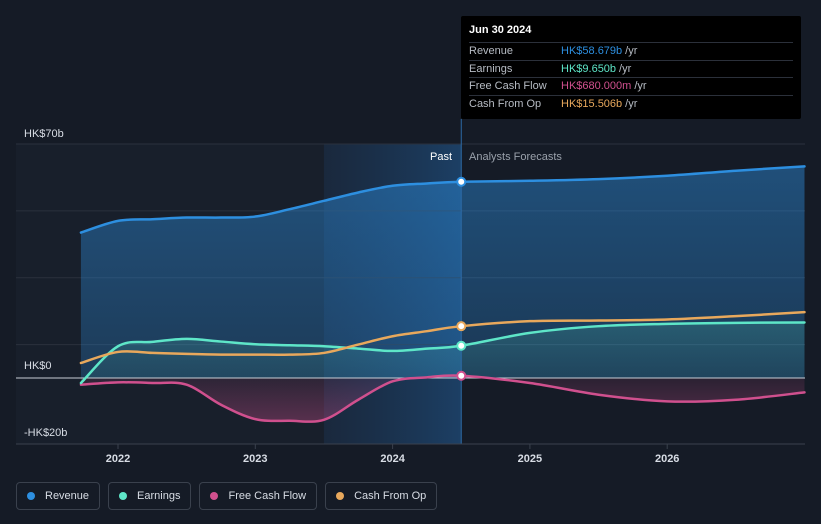 The image size is (821, 524). Describe the element at coordinates (505, 103) in the screenshot. I see `tooltip-label: Cash From Op` at that location.